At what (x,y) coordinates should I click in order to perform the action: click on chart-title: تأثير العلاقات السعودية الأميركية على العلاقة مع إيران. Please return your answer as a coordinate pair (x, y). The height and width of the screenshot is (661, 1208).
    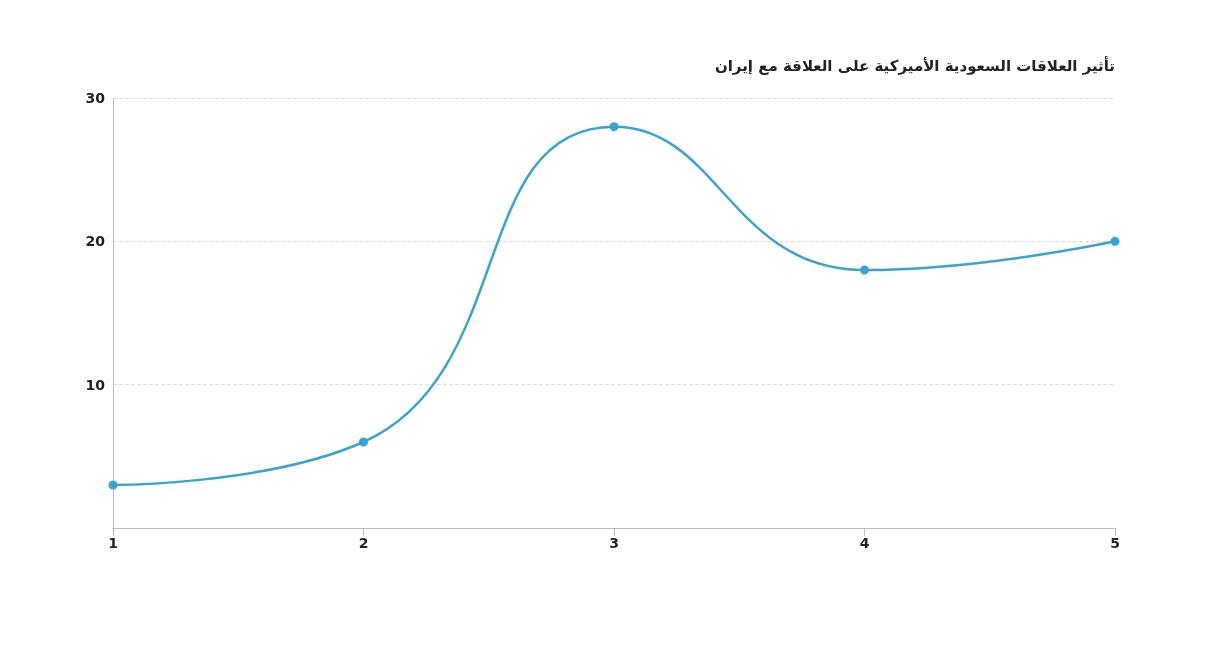
    Looking at the image, I should click on (915, 65).